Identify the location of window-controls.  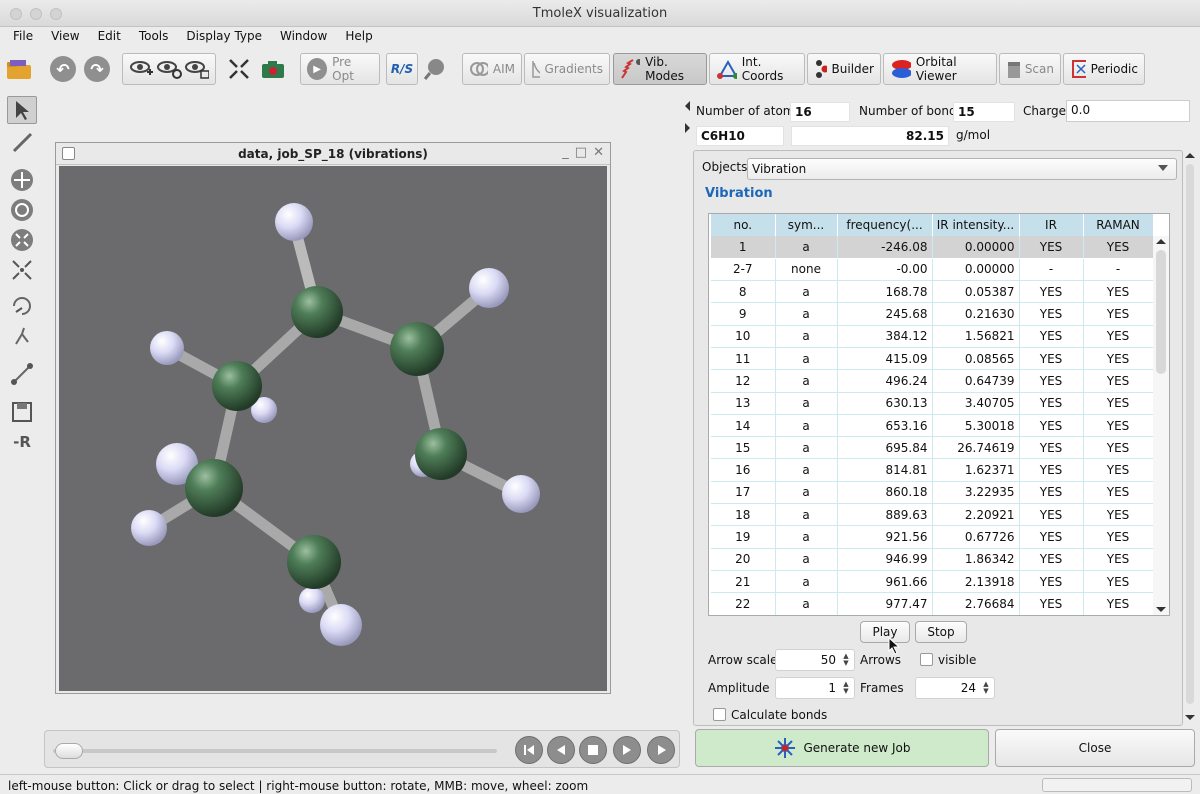
(36, 14).